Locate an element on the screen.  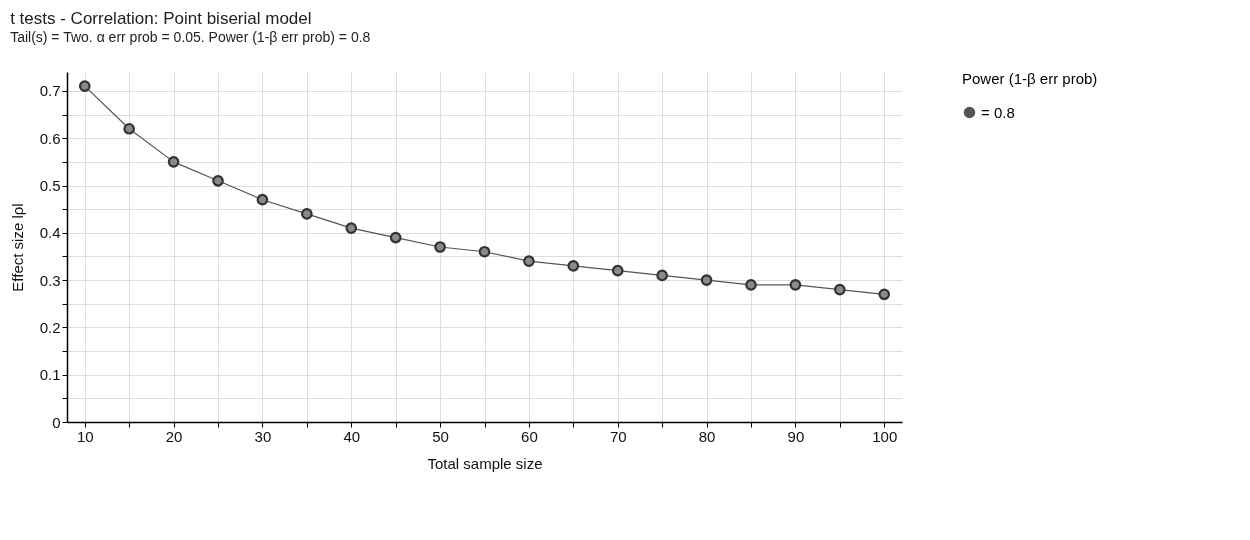
x-tick-label: 40 is located at coordinates (352, 436).